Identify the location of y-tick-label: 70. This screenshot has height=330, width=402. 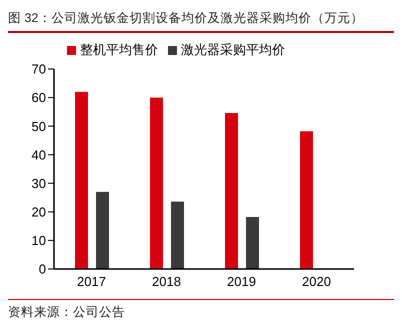
(39, 69).